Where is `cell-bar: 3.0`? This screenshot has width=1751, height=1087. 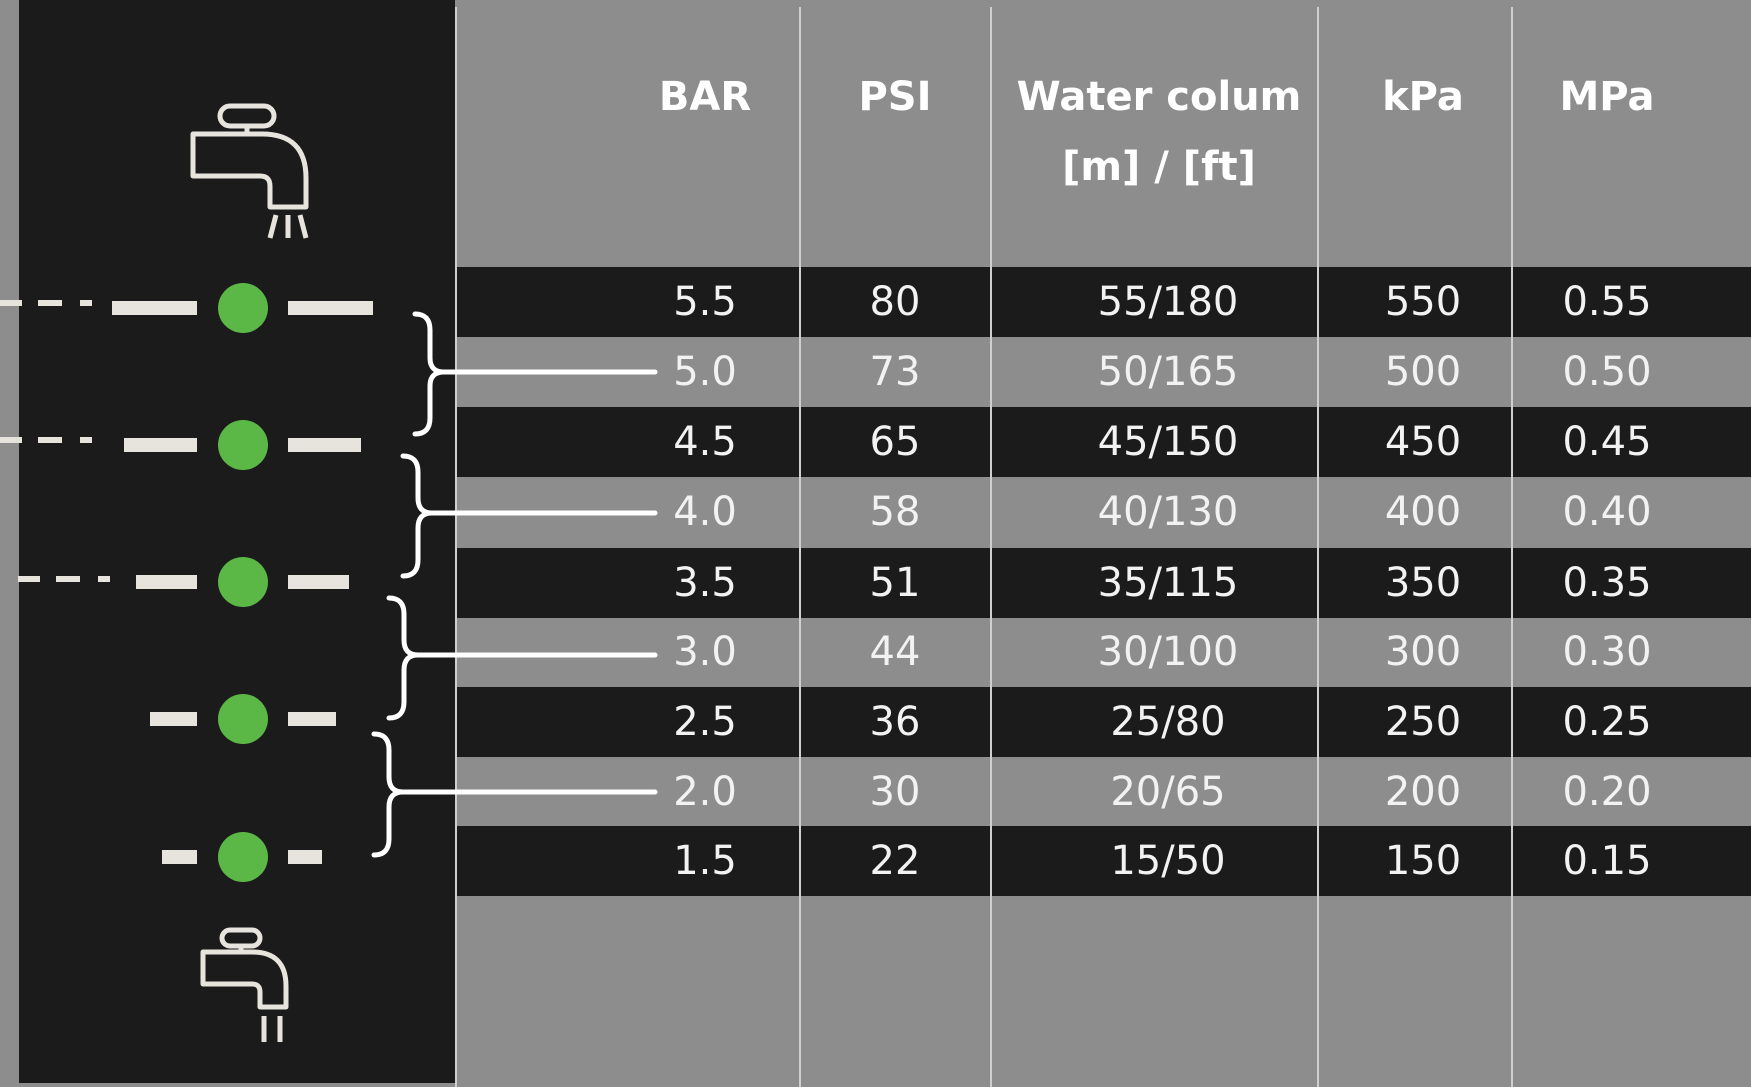
cell-bar: 3.0 is located at coordinates (705, 652).